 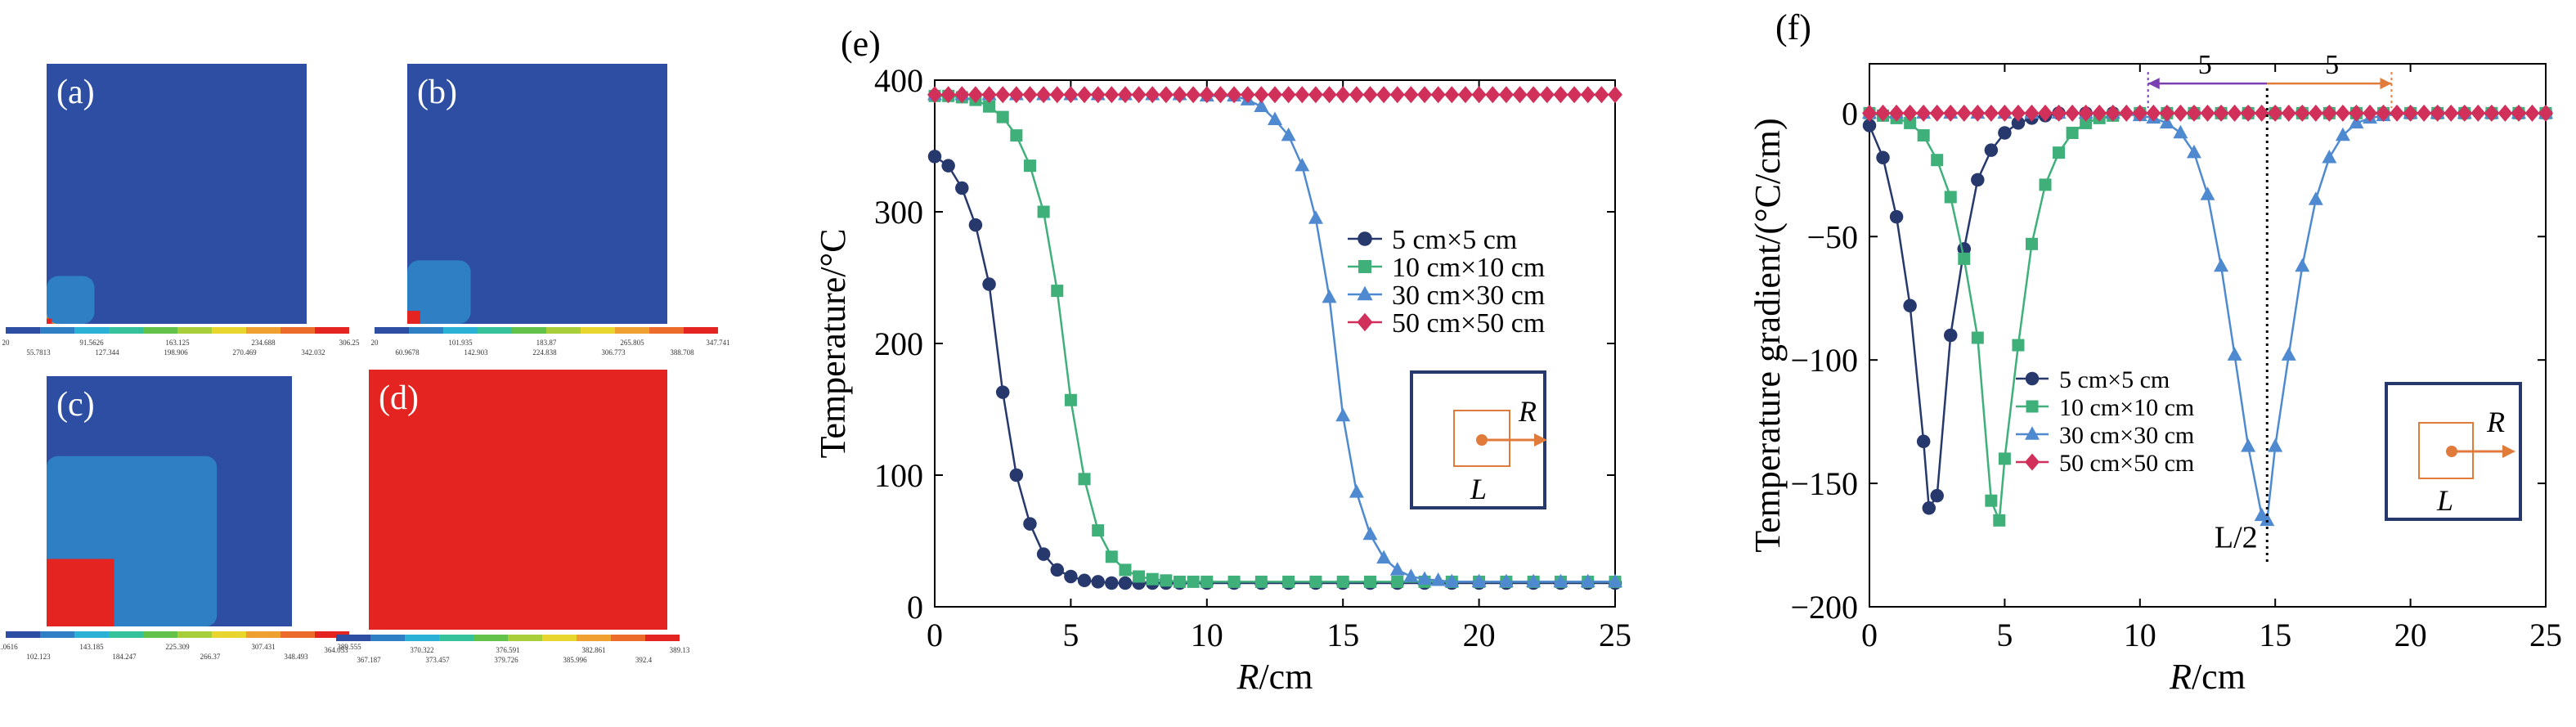 What do you see at coordinates (833, 344) in the screenshot?
I see `y-axis-label: Temperature/°C` at bounding box center [833, 344].